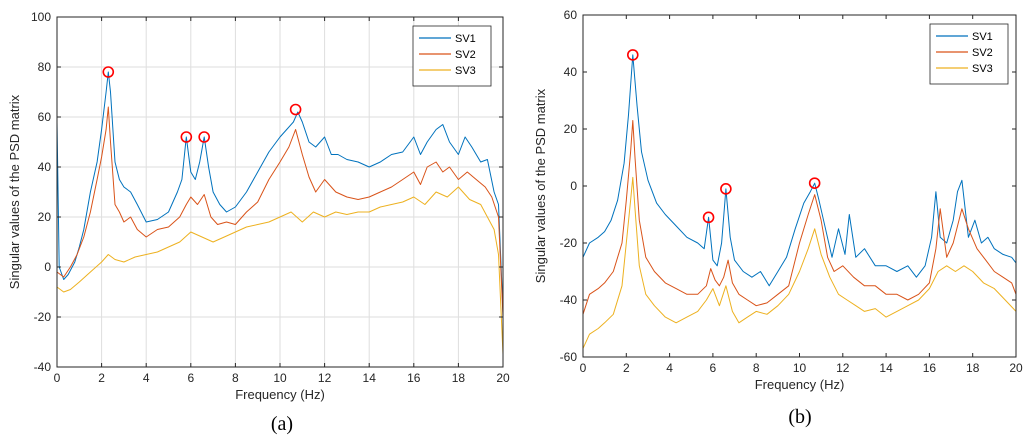 This screenshot has height=438, width=1026. Describe the element at coordinates (41, 17) in the screenshot. I see `y-tick-label: 100` at that location.